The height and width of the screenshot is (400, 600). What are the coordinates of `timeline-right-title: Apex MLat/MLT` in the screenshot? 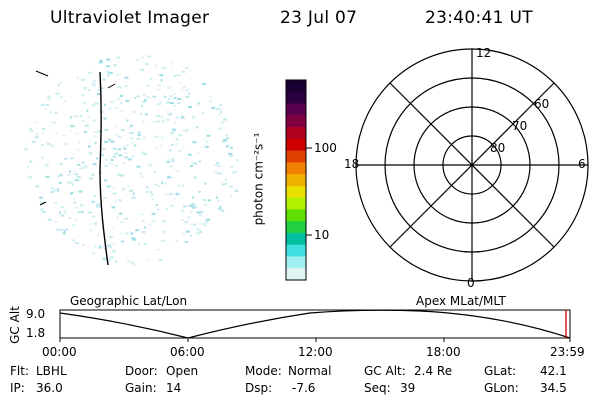 It's located at (461, 301).